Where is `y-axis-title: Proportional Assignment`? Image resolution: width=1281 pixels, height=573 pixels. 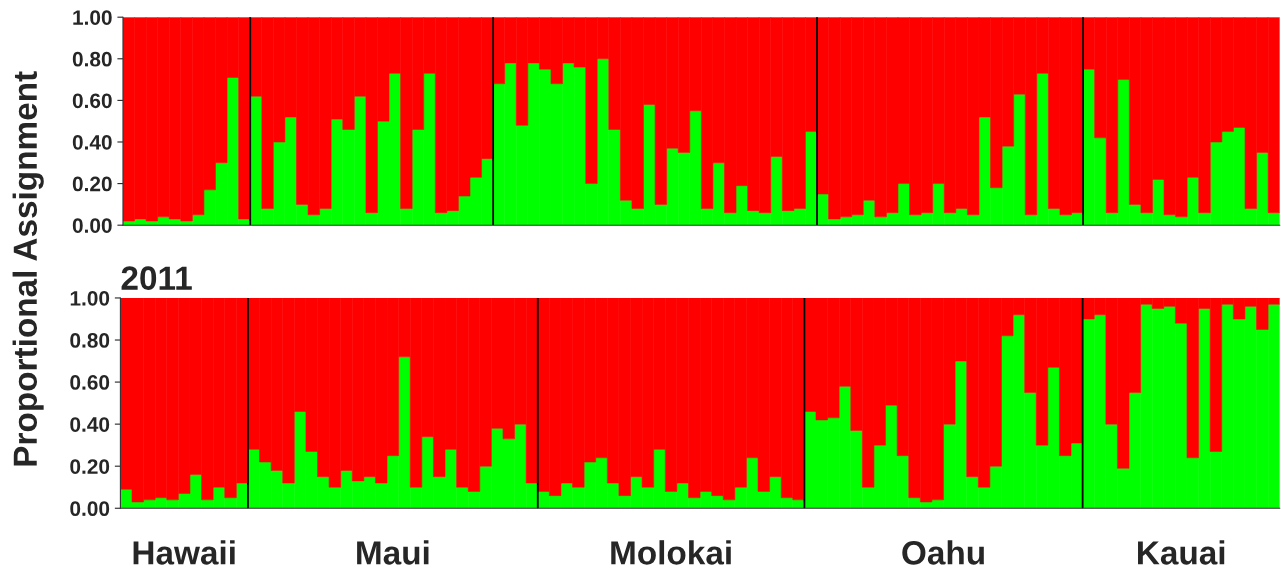
y-axis-title: Proportional Assignment is located at coordinates (28, 268).